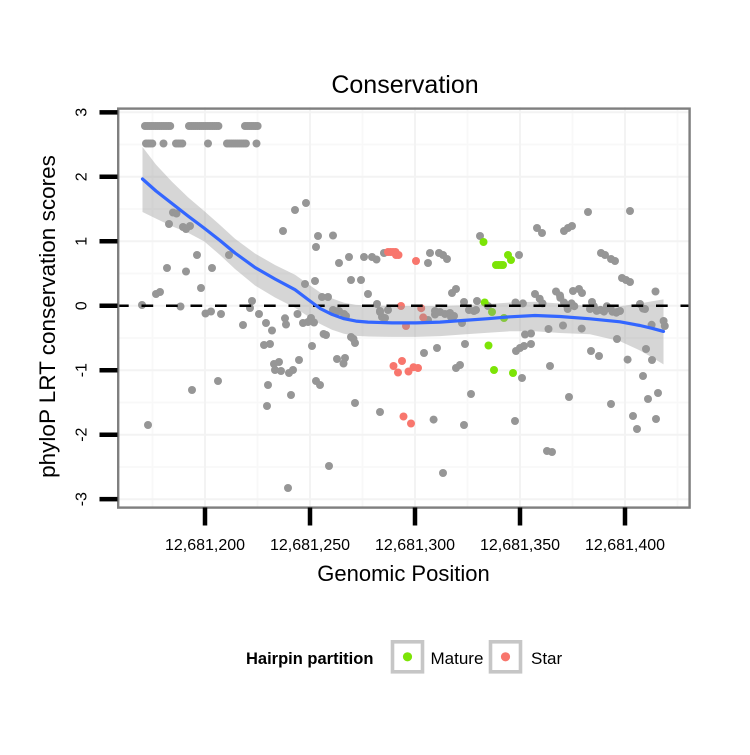 This screenshot has height=755, width=750. Describe the element at coordinates (82, 499) in the screenshot. I see `svg-text: -3` at that location.